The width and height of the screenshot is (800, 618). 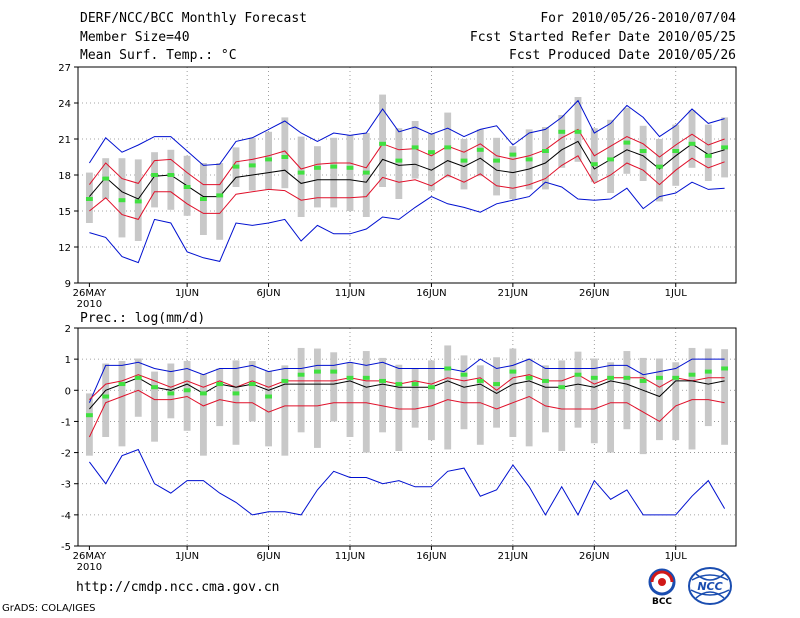 I want to click on x-tick-label: 16JUN, so click(x=431, y=556).